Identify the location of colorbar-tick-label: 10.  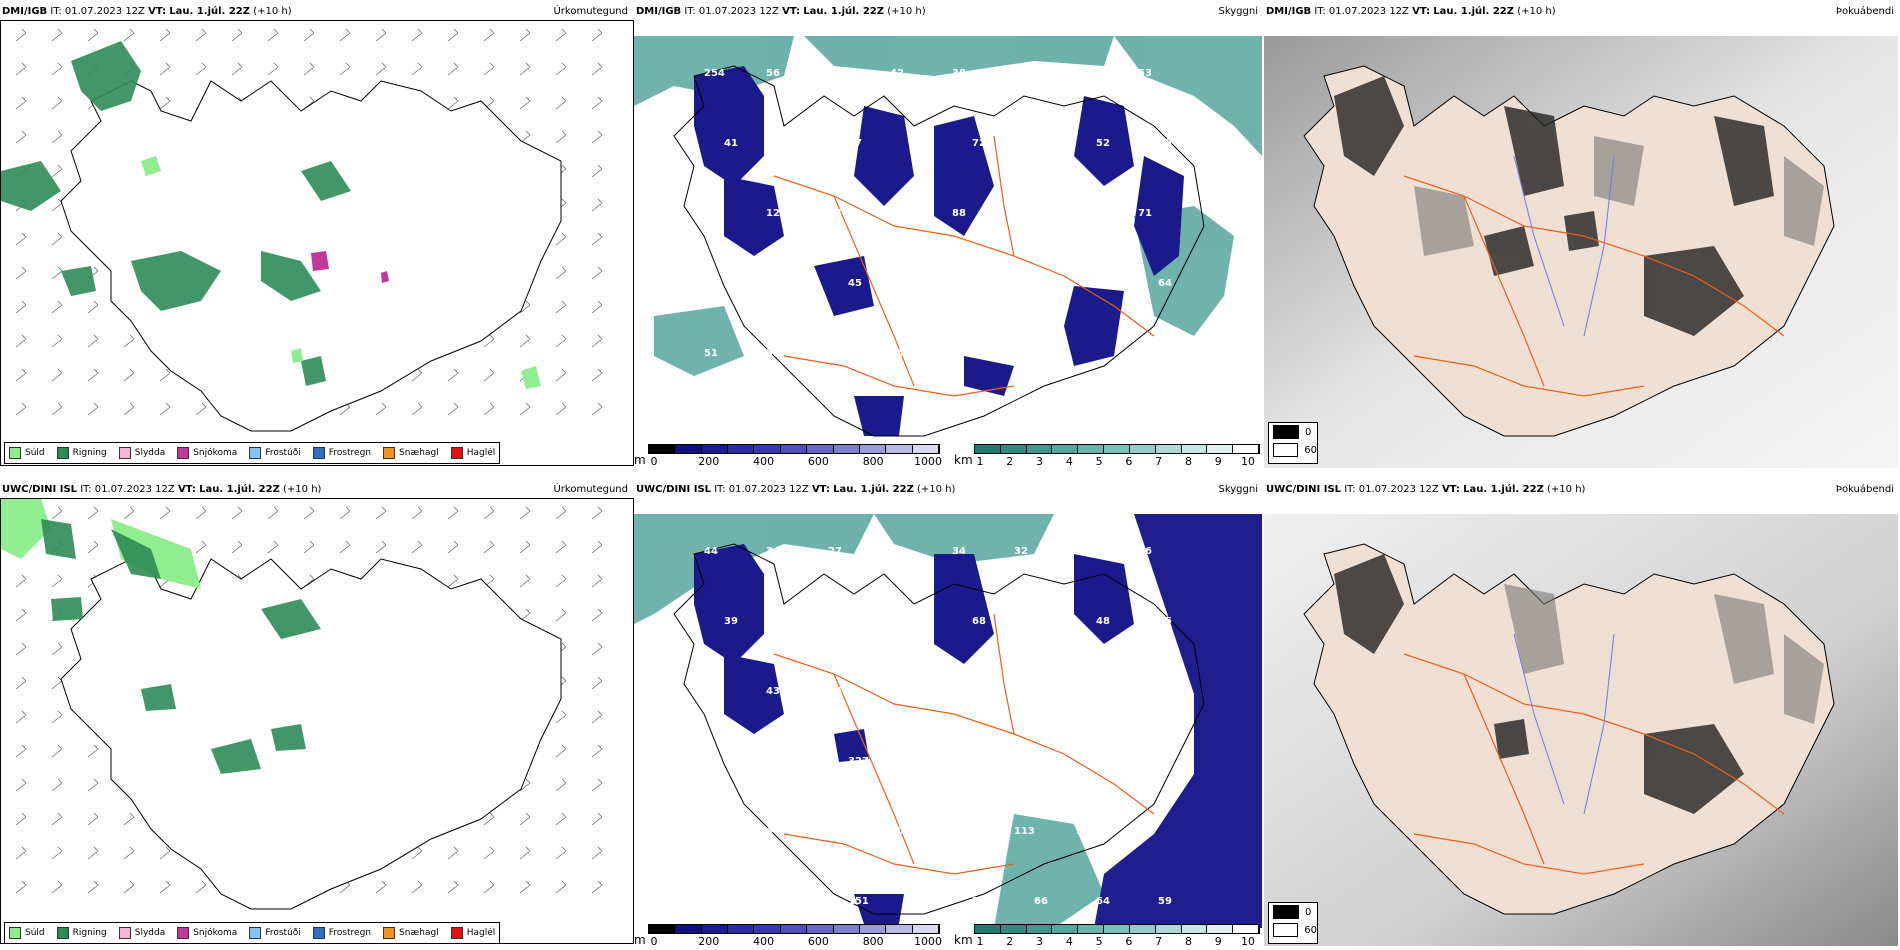
(1248, 461).